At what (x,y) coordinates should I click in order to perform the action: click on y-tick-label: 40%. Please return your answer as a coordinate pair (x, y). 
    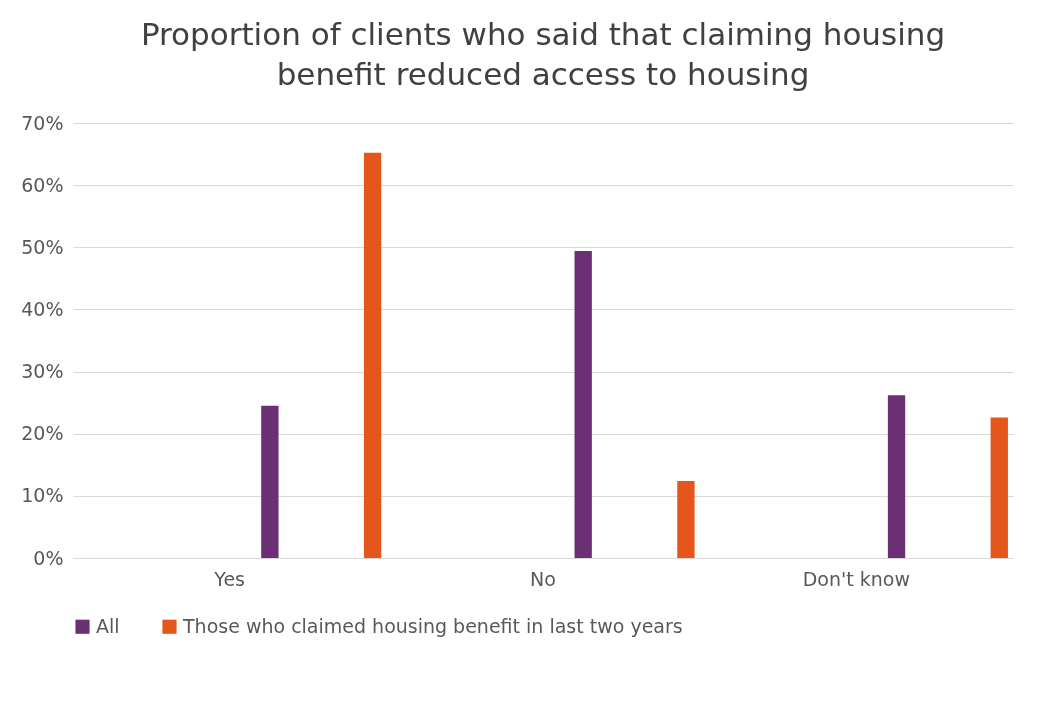
    Looking at the image, I should click on (42, 308).